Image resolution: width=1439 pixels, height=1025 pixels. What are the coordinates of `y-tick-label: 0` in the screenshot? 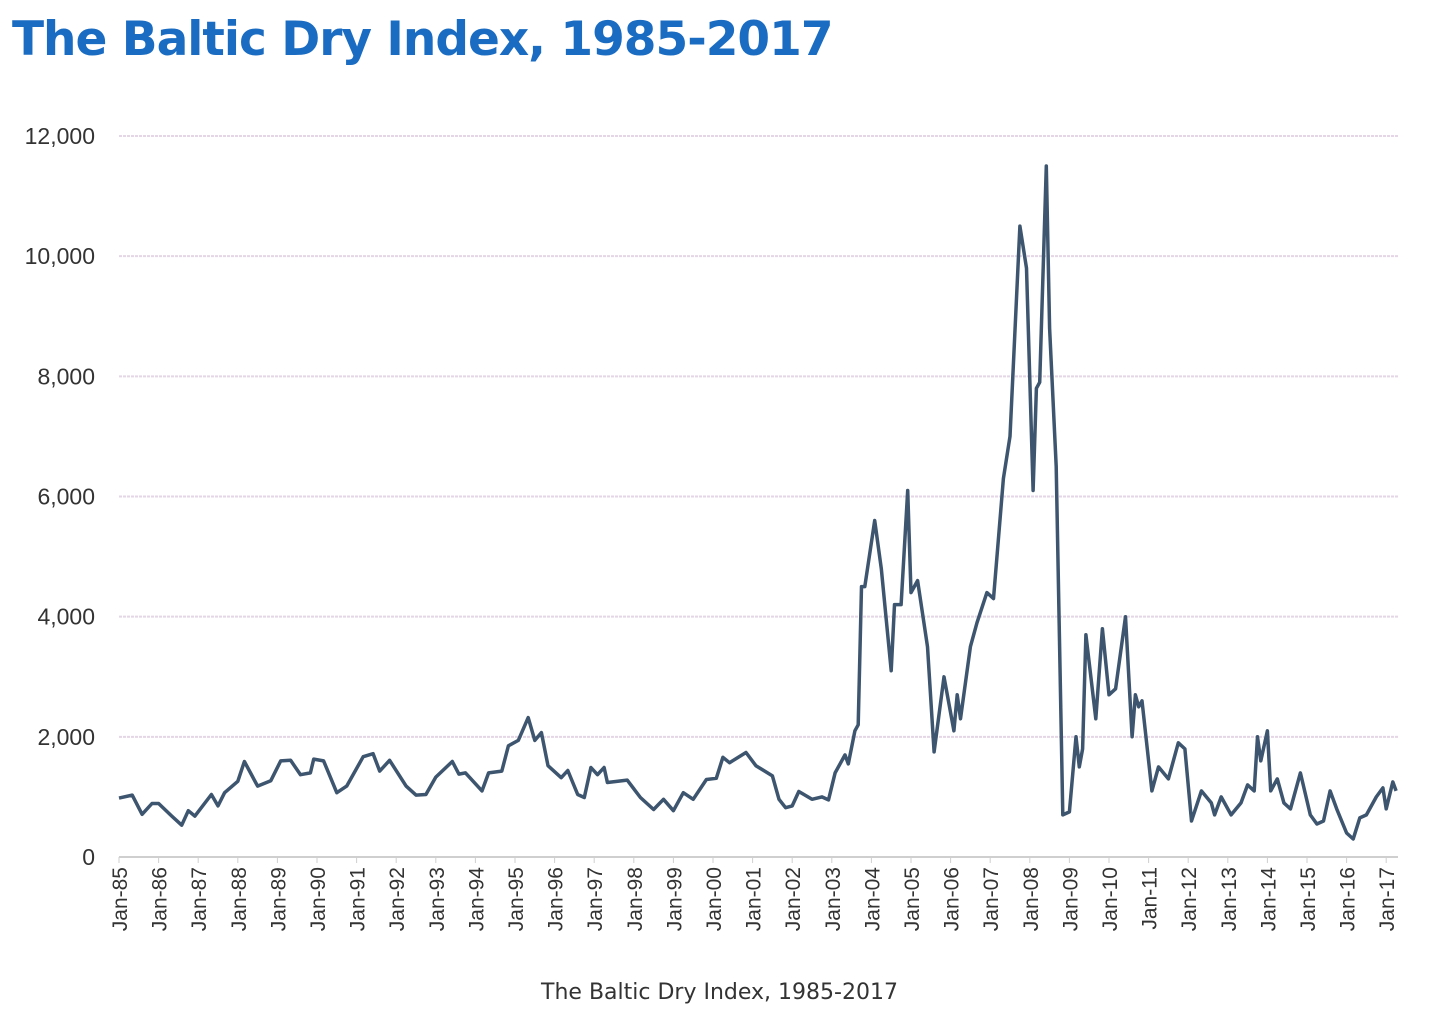 It's located at (88, 857).